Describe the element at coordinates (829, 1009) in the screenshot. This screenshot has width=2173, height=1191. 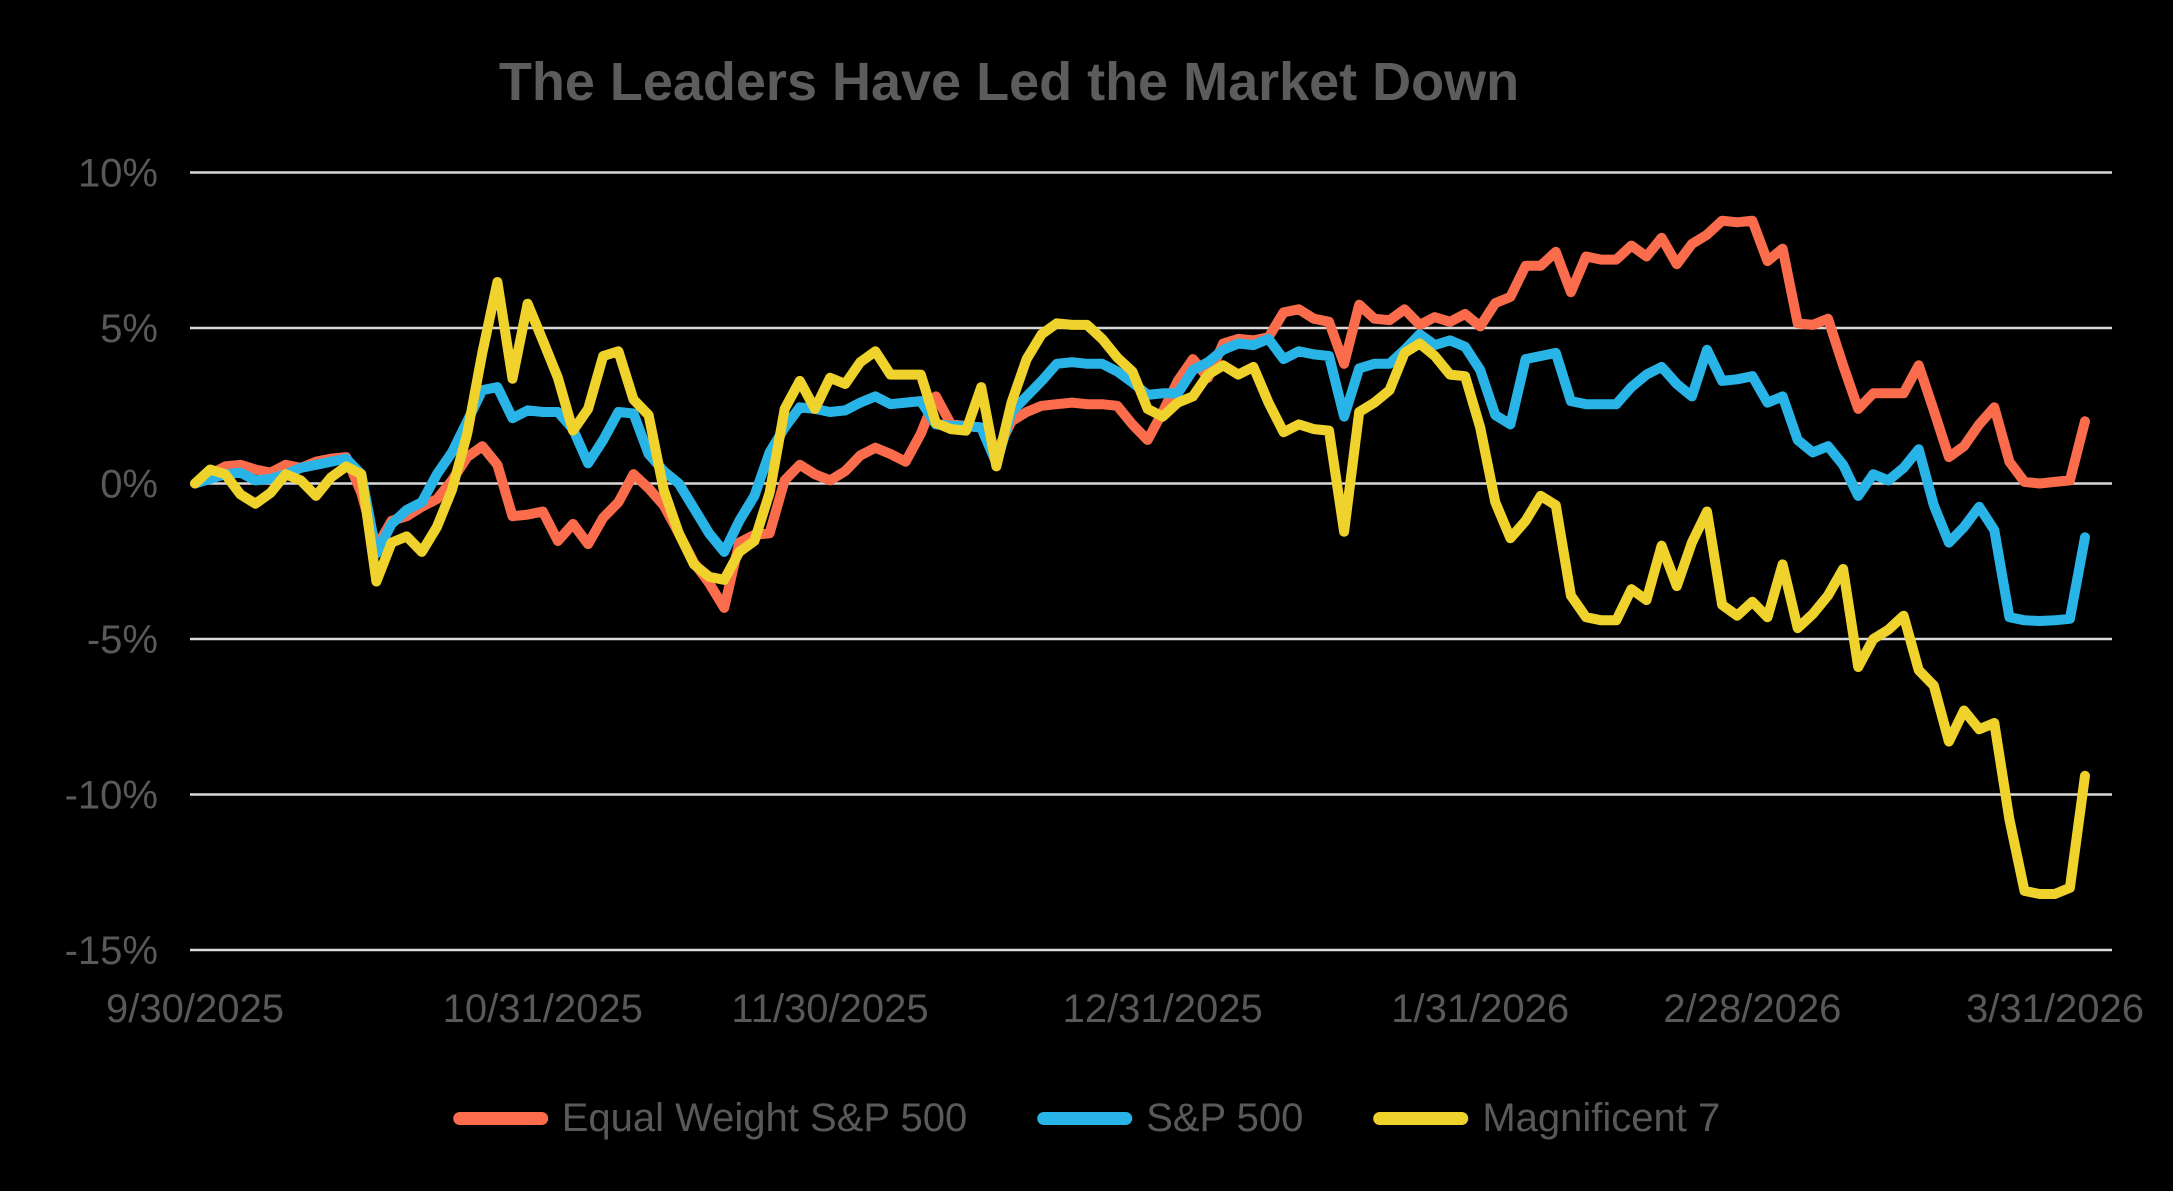
I see `x-axis-tick-label: 11/30/2025` at that location.